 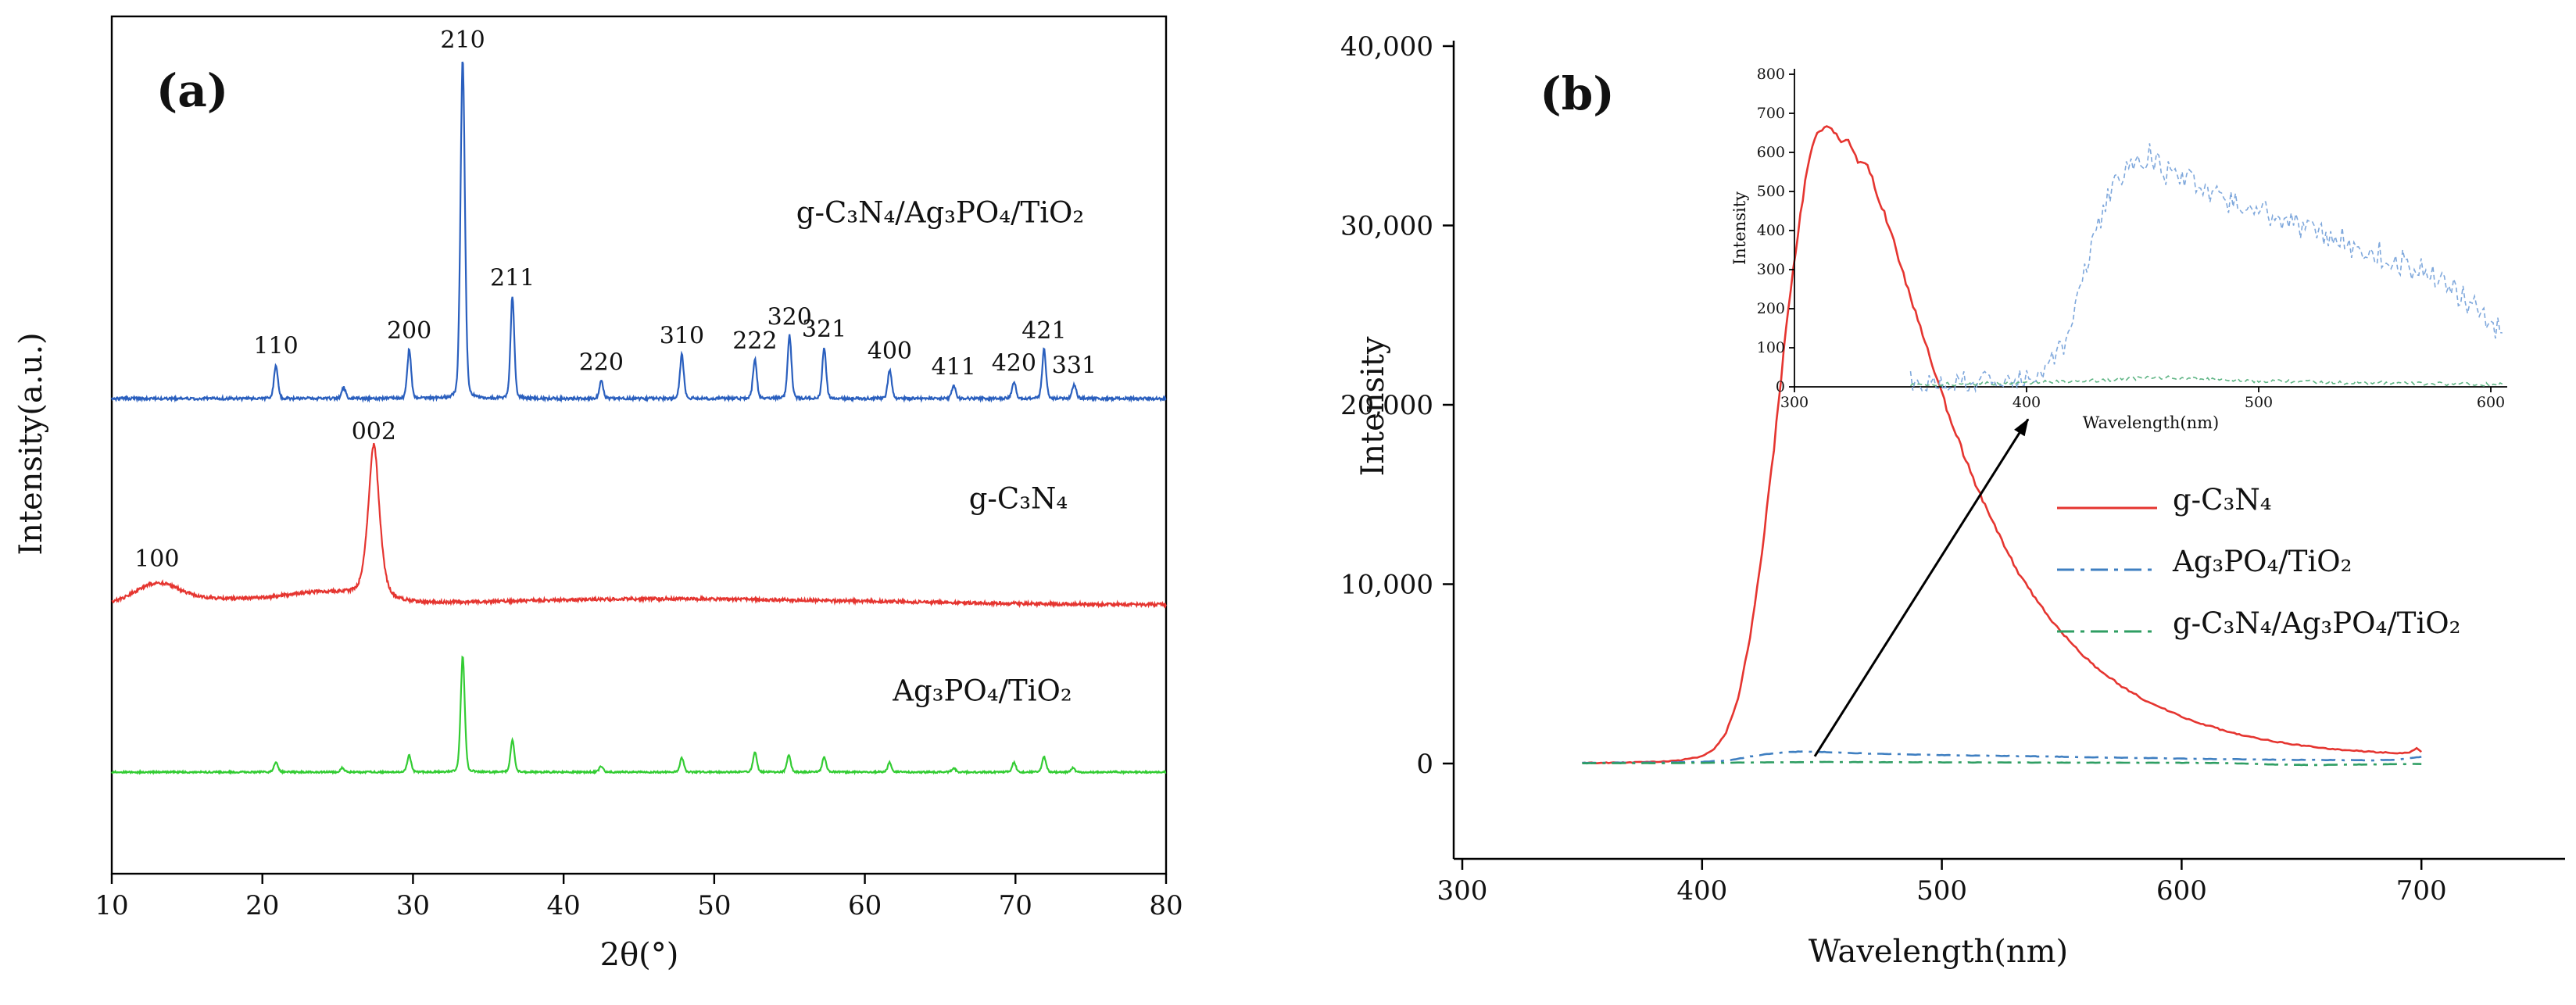 I want to click on pl-x-tick-label: 600, so click(x=2181, y=891).